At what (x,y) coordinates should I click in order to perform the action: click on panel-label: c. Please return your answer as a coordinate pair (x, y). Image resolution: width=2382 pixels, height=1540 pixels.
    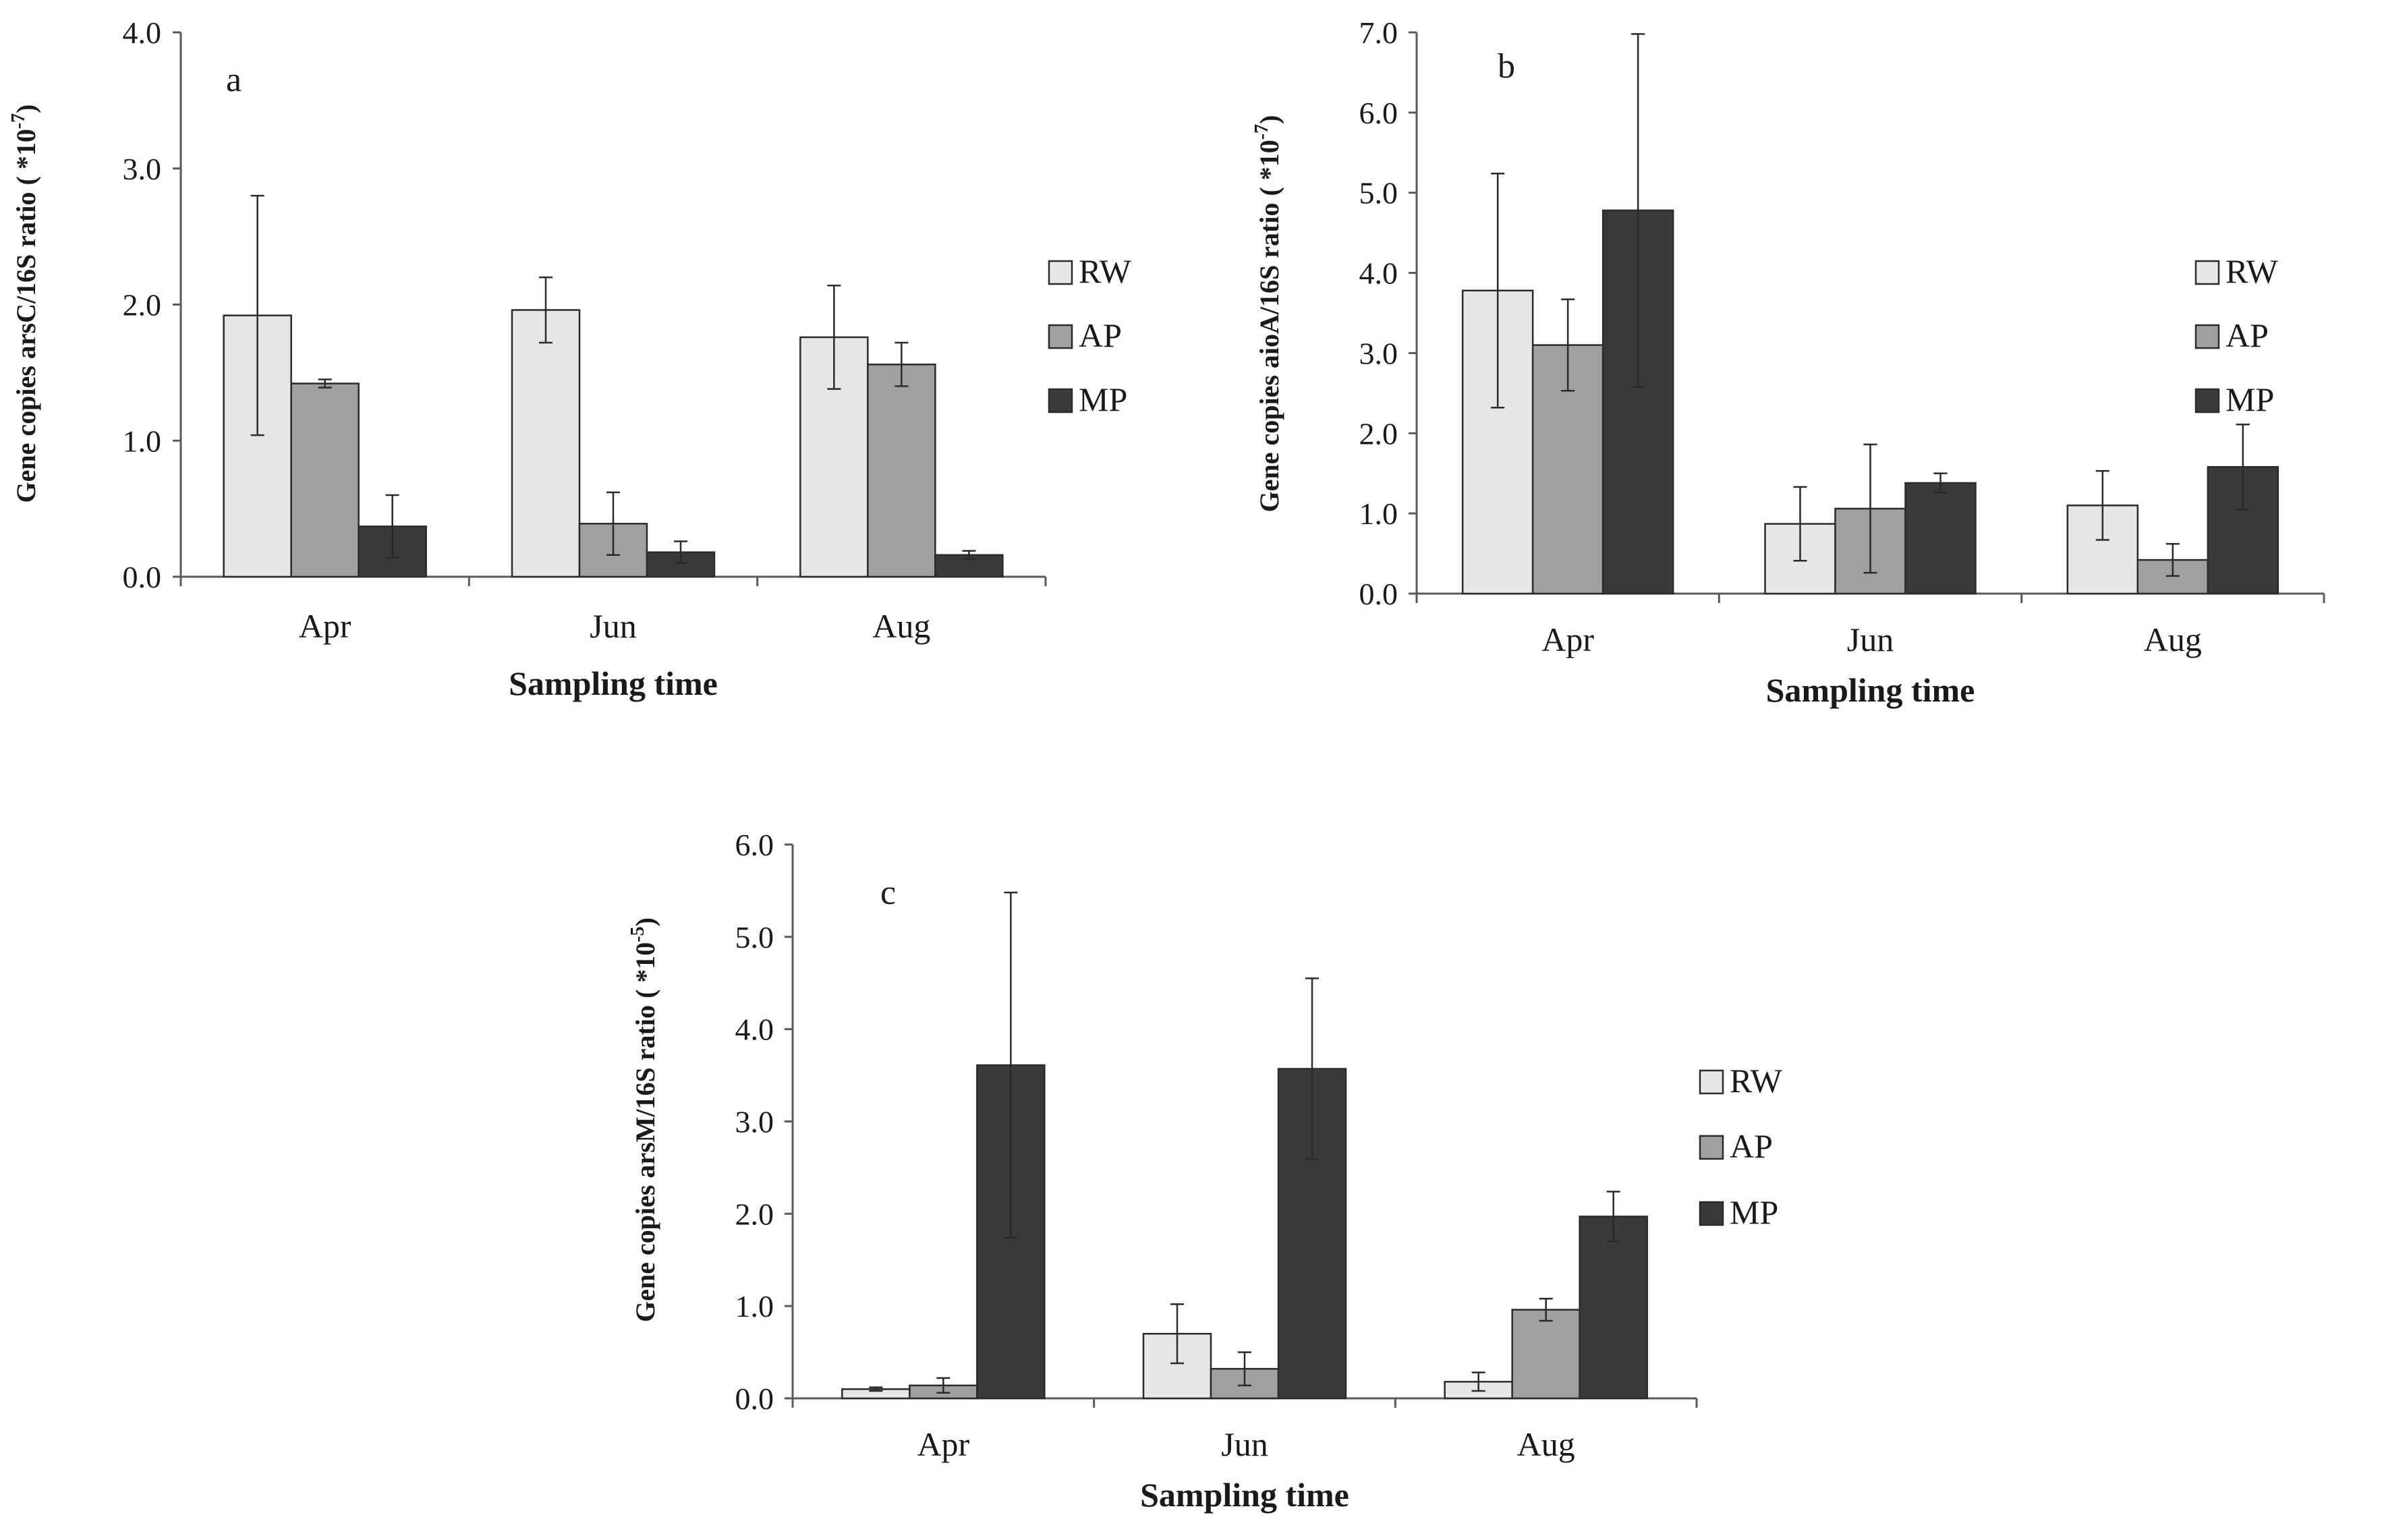
    Looking at the image, I should click on (888, 893).